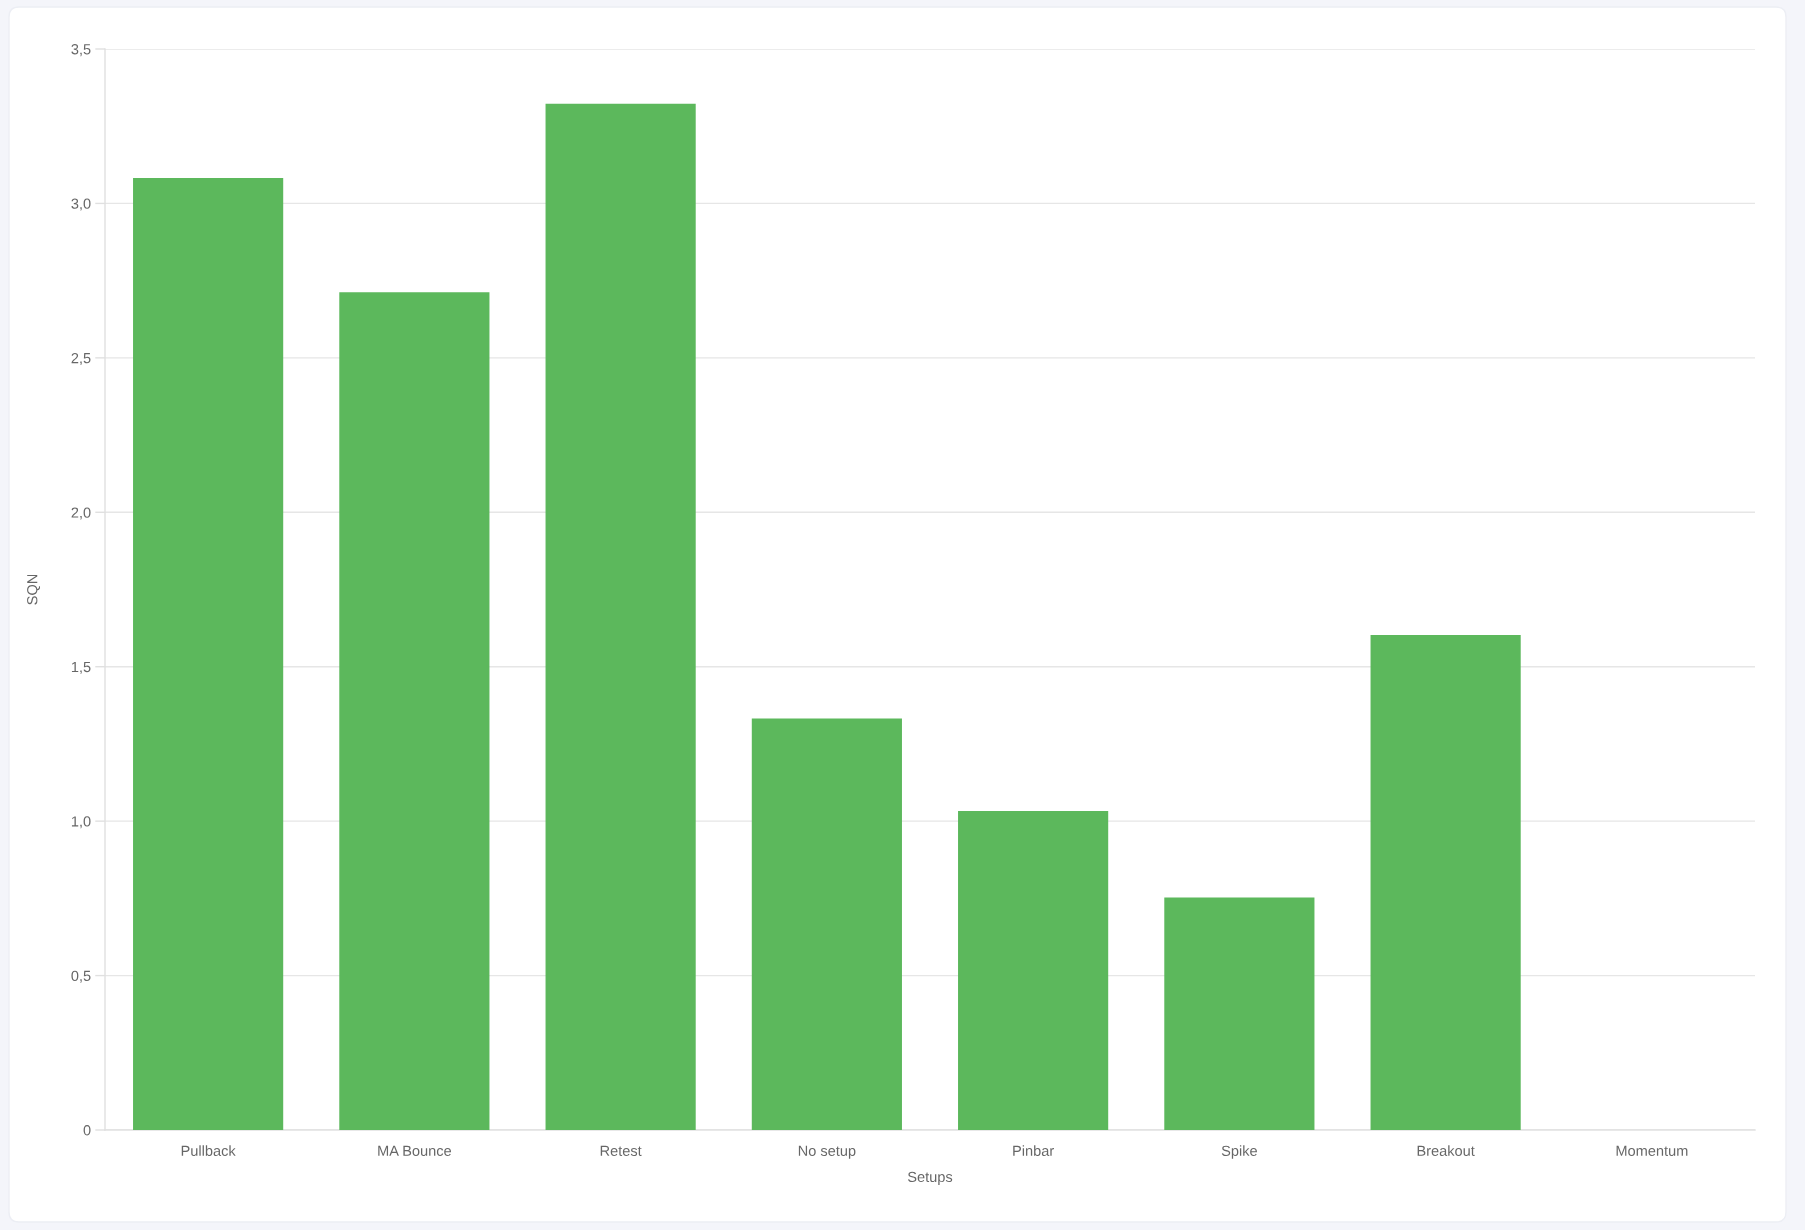  Describe the element at coordinates (81, 976) in the screenshot. I see `y-tick-label: 0,5` at that location.